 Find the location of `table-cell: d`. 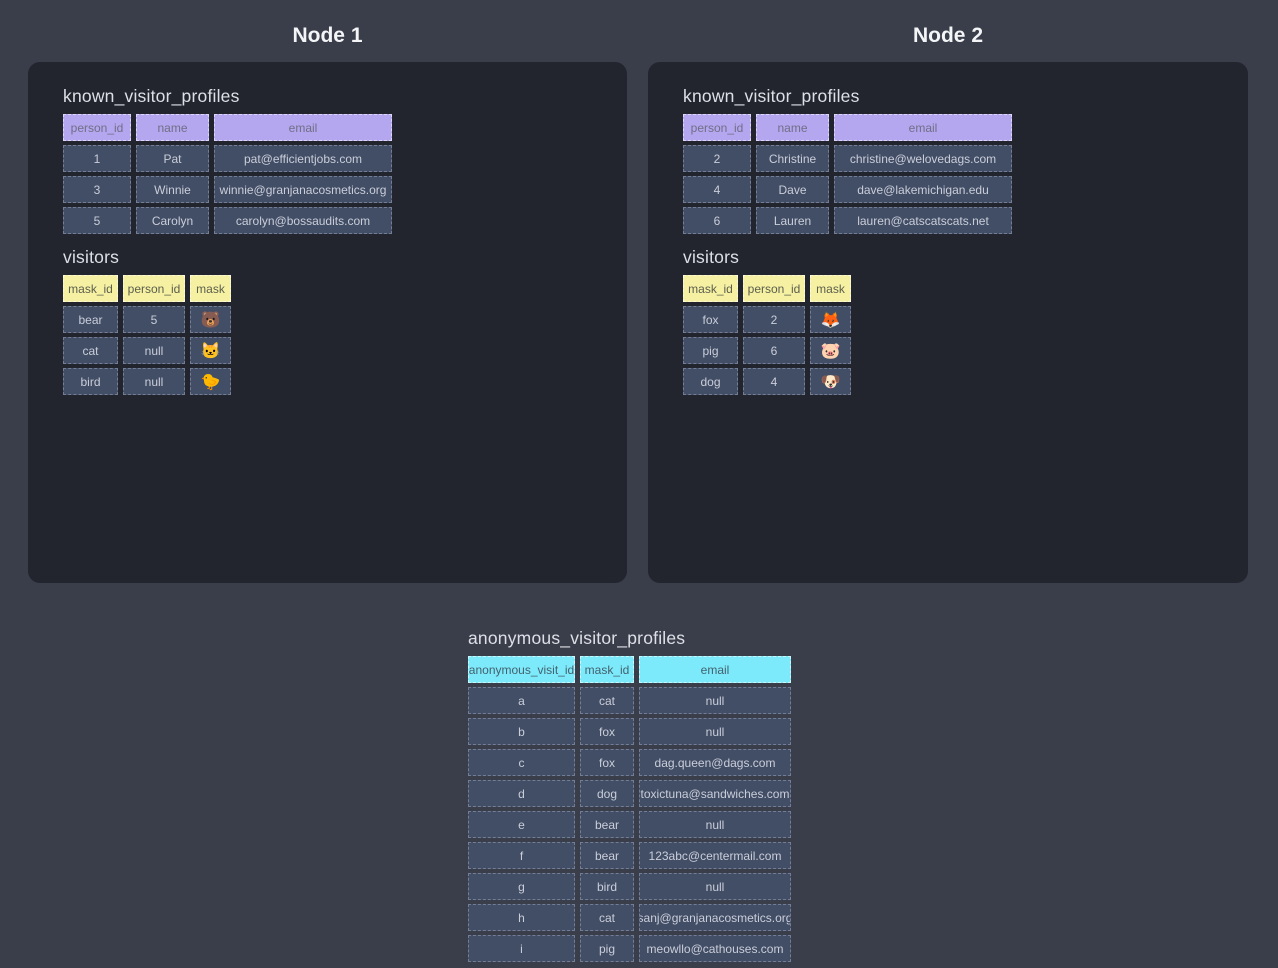

table-cell: d is located at coordinates (521, 793).